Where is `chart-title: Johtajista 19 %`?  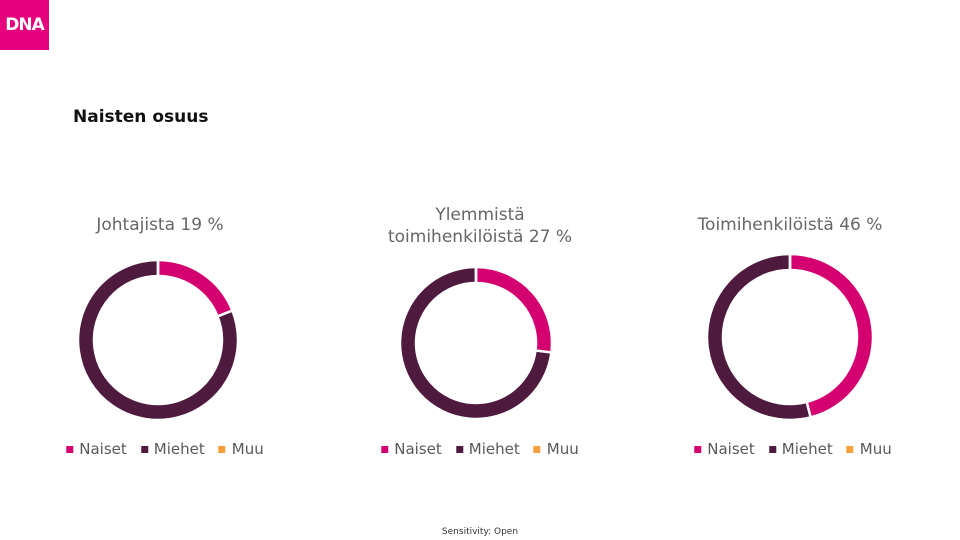
chart-title: Johtajista 19 % is located at coordinates (160, 225).